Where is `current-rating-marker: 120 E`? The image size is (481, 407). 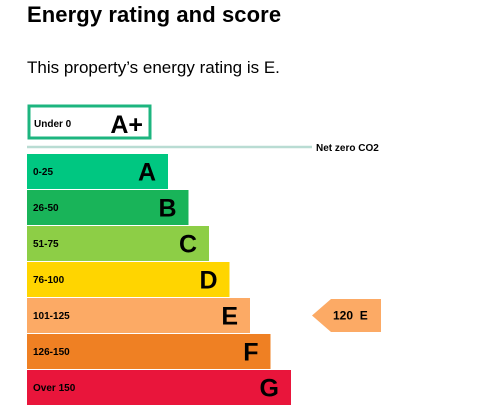
current-rating-marker: 120 E is located at coordinates (346, 315).